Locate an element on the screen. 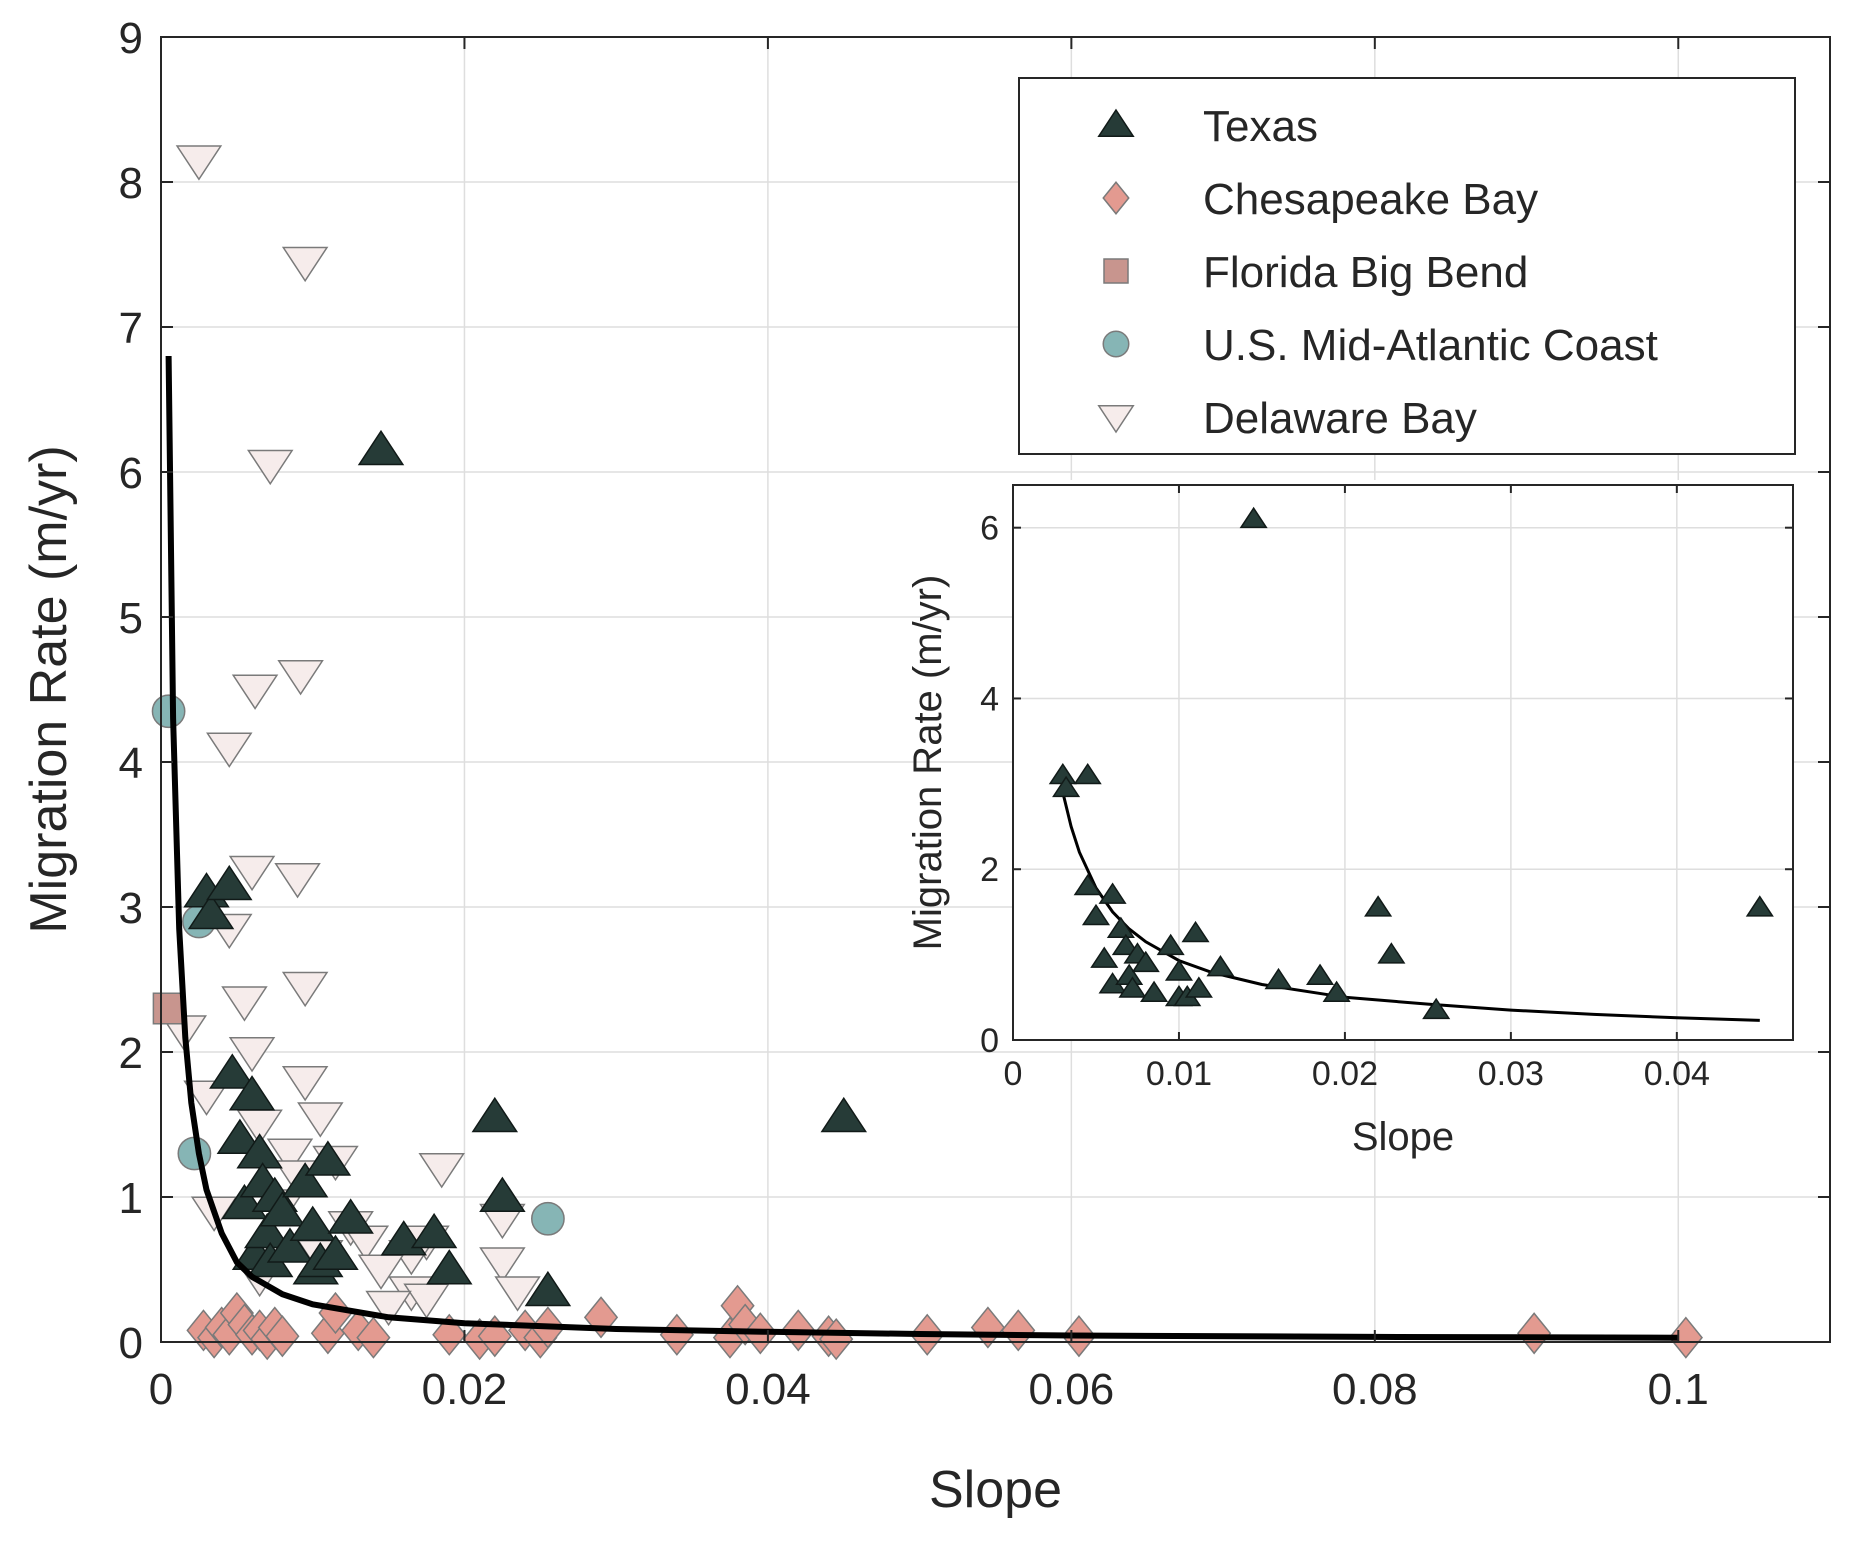 Image resolution: width=1850 pixels, height=1545 pixels. legend-item-texas: Texas is located at coordinates (1207, 126).